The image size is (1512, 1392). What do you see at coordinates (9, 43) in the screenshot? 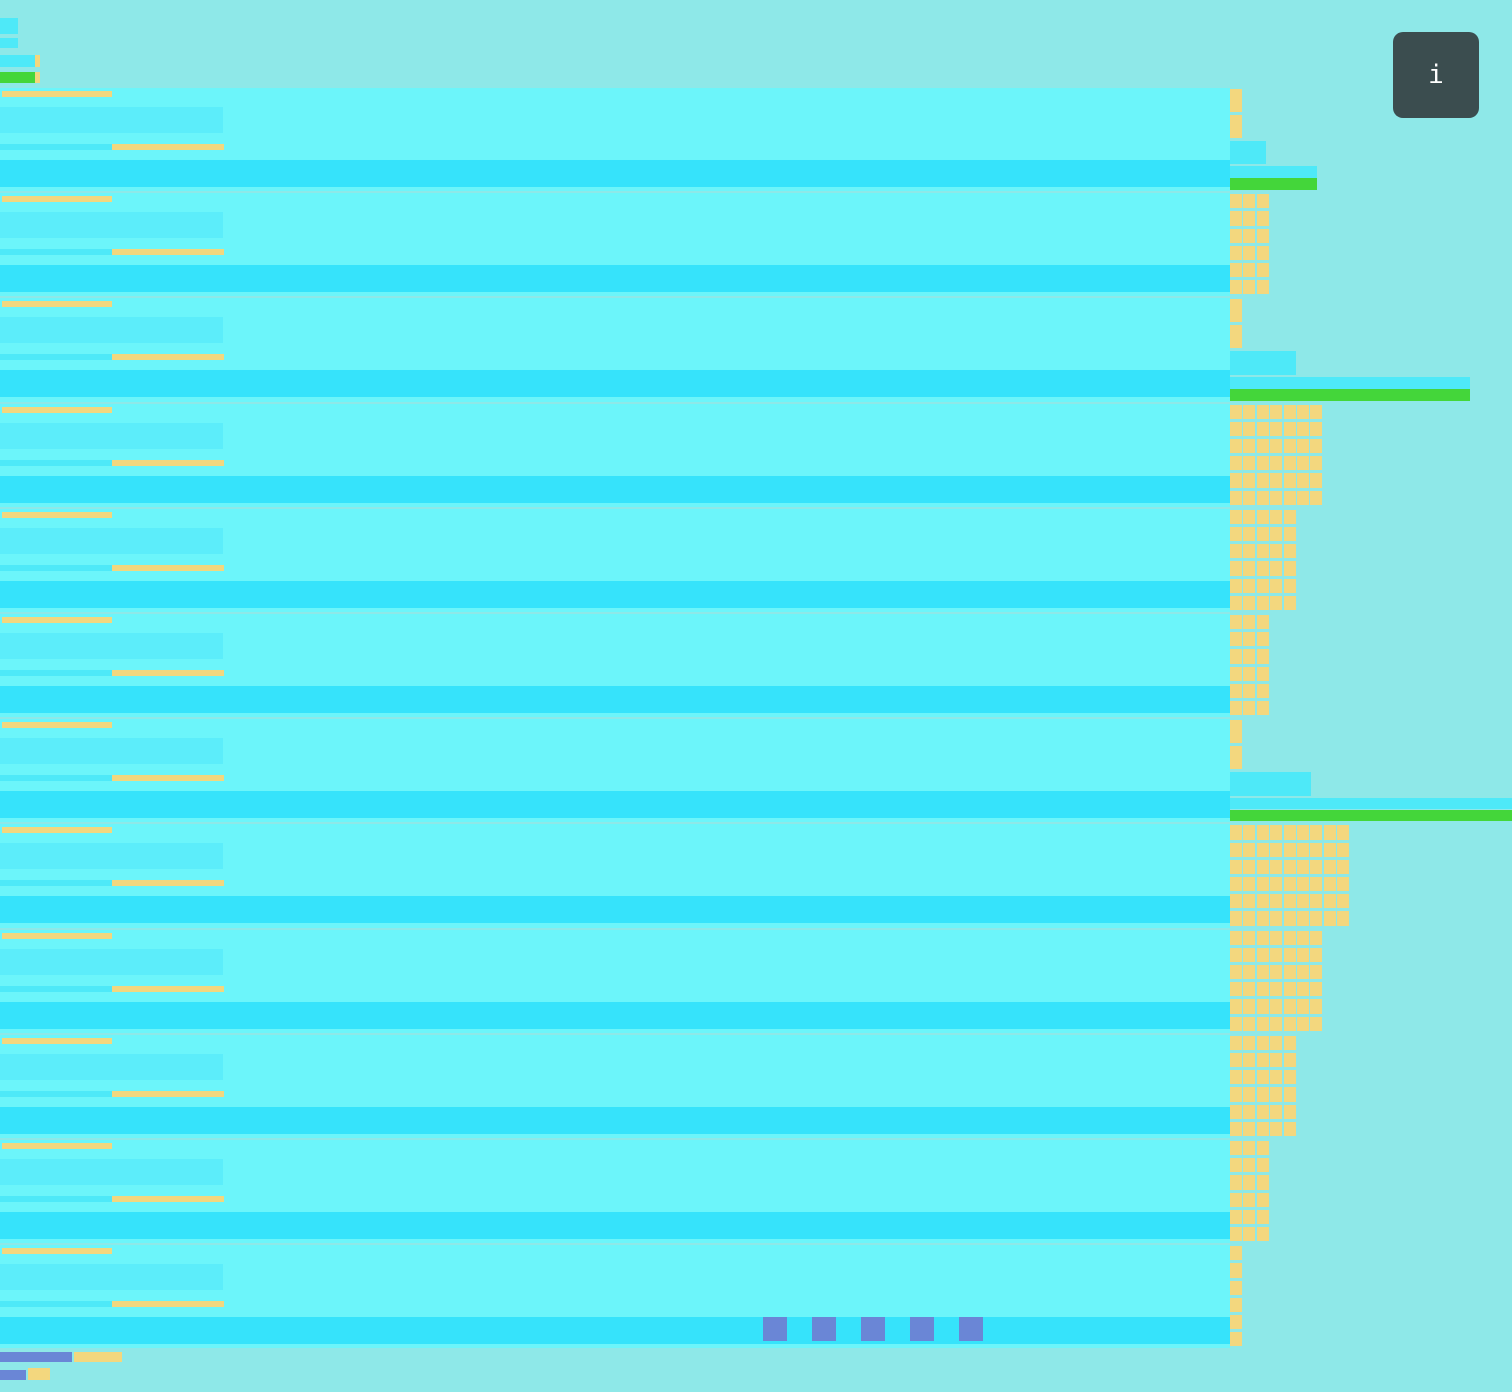
I see `top-cell` at bounding box center [9, 43].